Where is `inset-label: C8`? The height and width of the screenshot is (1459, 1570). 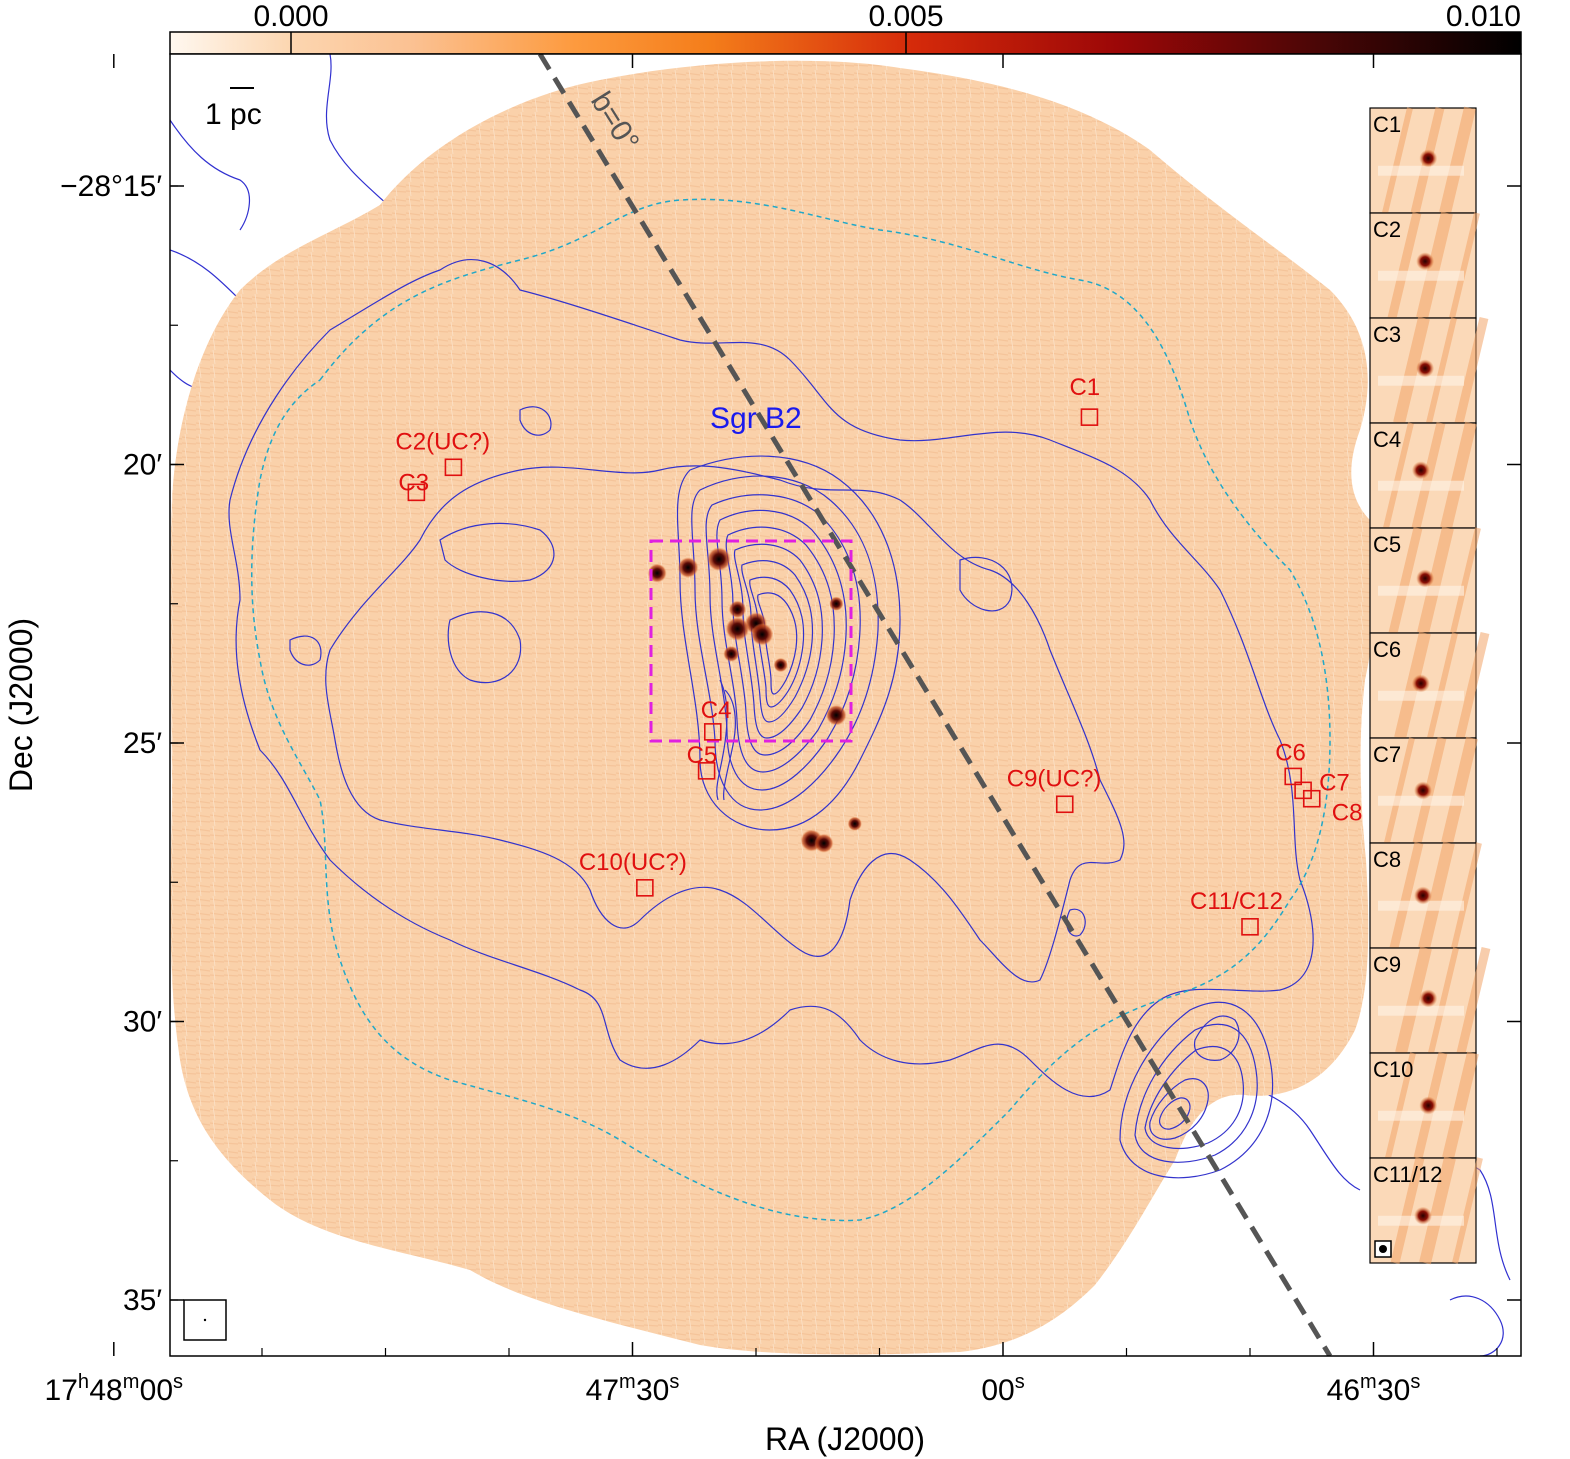
inset-label: C8 is located at coordinates (1387, 859).